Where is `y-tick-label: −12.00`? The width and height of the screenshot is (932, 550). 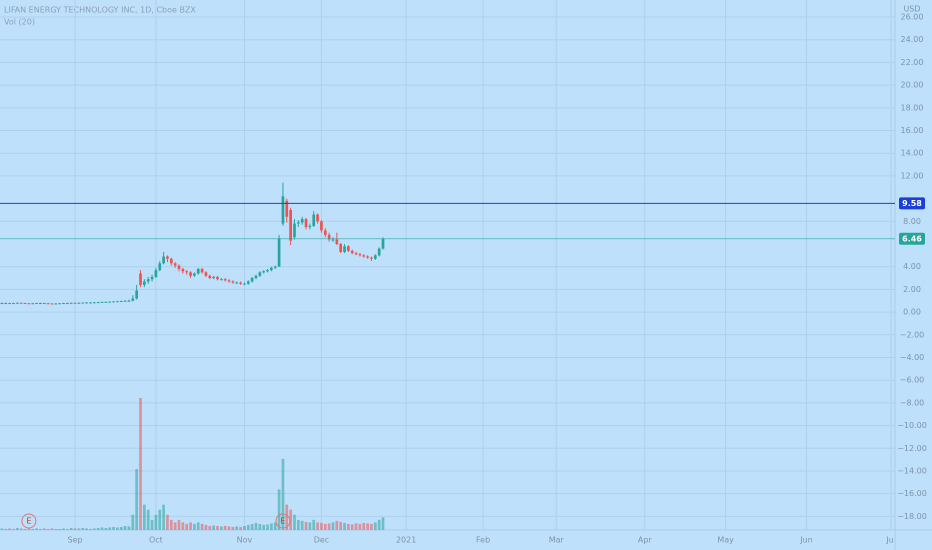
y-tick-label: −12.00 is located at coordinates (912, 448).